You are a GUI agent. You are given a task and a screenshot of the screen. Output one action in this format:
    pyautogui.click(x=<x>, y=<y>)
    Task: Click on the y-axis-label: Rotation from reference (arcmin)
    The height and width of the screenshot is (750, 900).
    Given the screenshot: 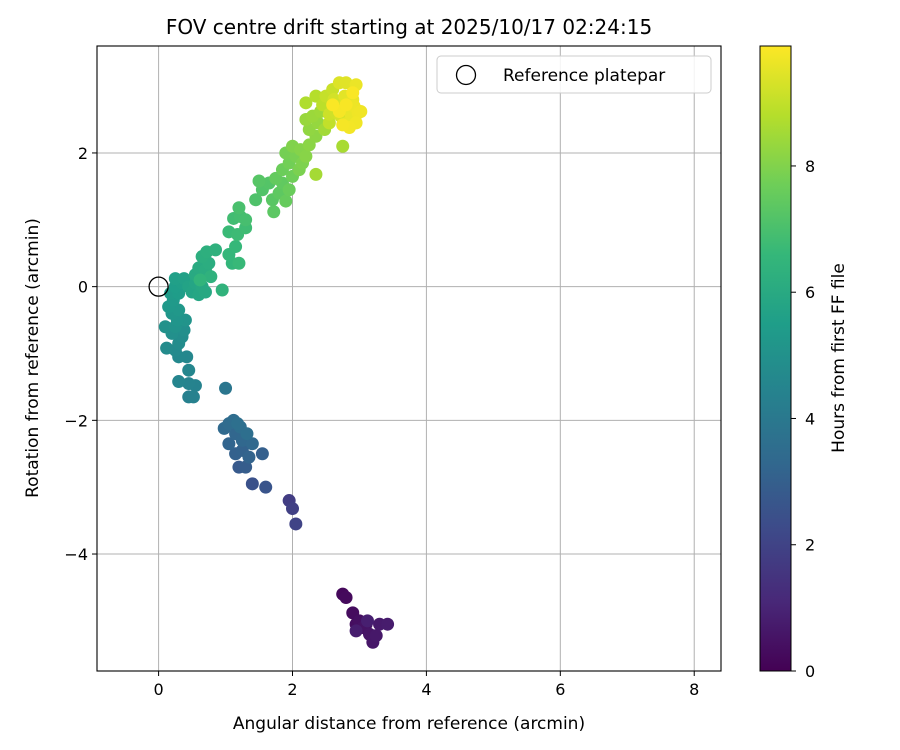 What is the action you would take?
    pyautogui.click(x=33, y=358)
    